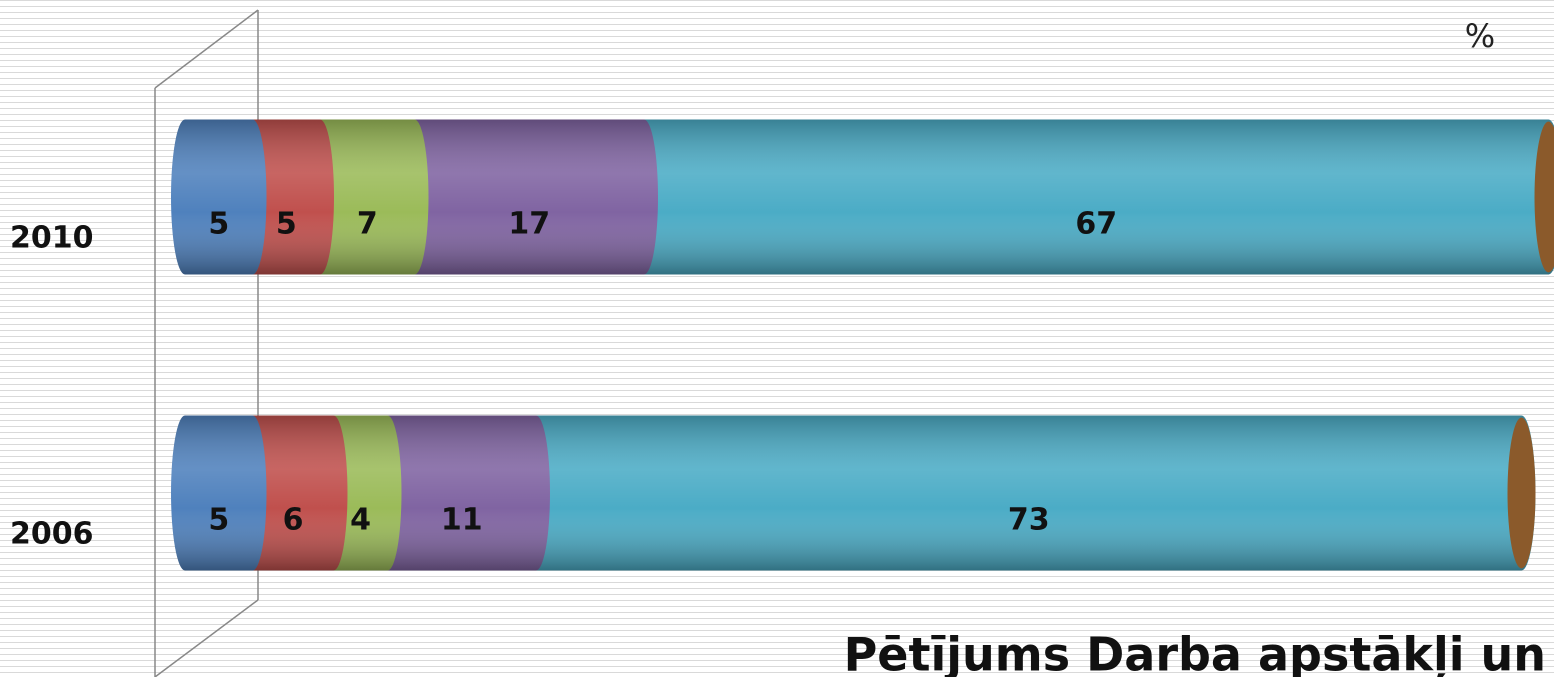 This screenshot has height=677, width=1554. I want to click on annotation: Pētījums Darba apstākļi un, so click(1195, 652).